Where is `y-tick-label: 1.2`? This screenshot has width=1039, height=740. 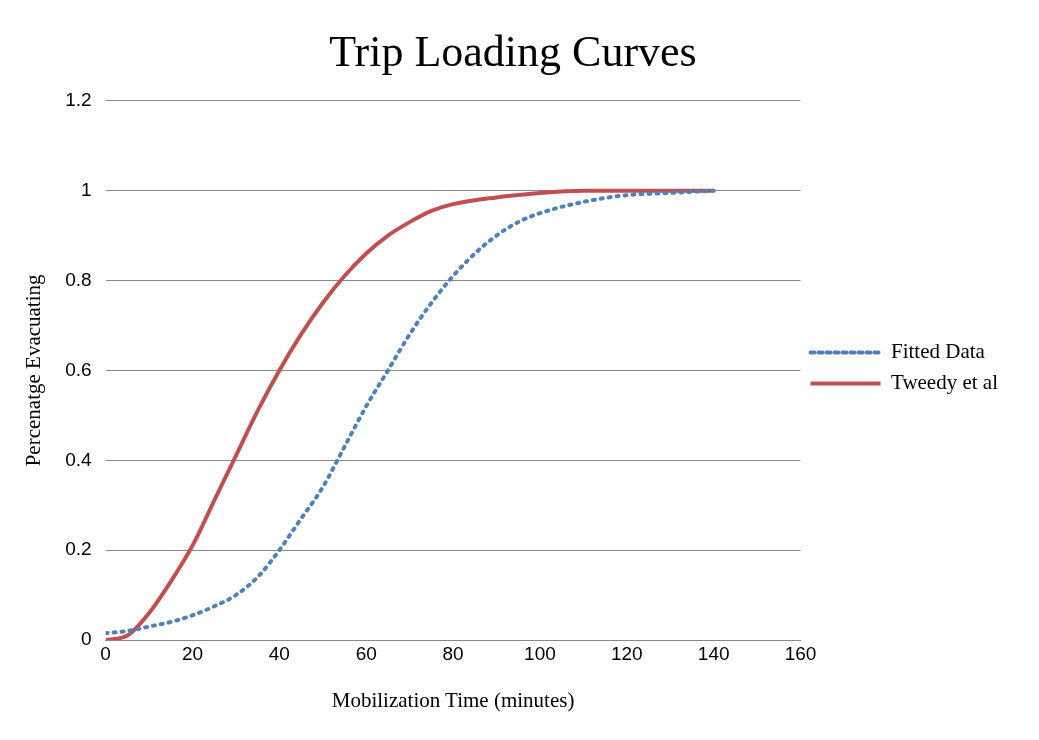
y-tick-label: 1.2 is located at coordinates (78, 100).